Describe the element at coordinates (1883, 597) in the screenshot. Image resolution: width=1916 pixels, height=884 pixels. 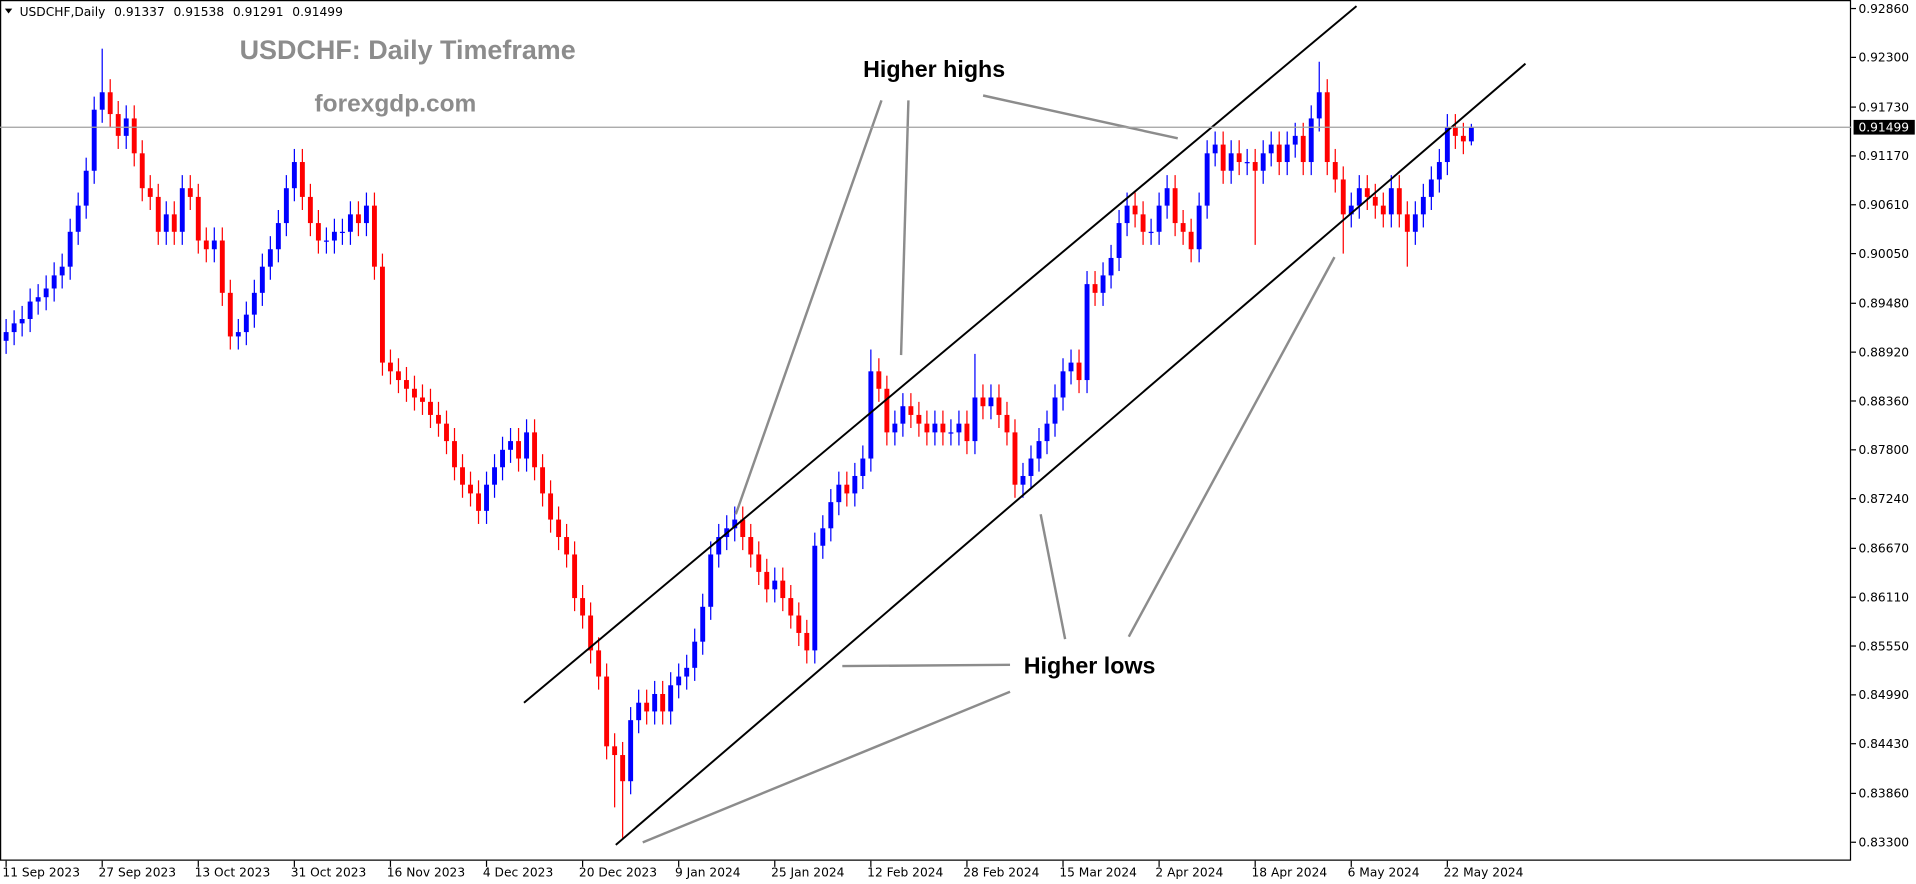
I see `y-tick-label: 0.86110` at that location.